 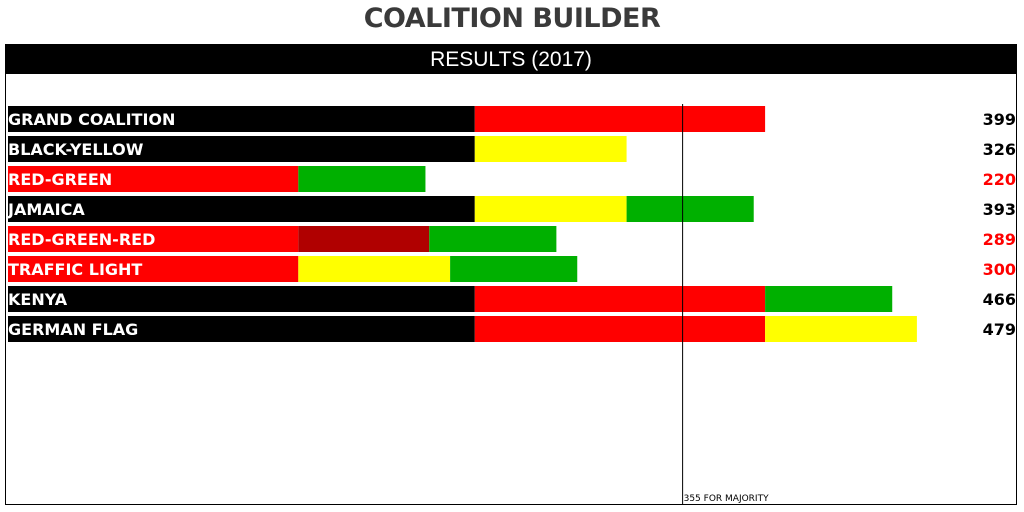 What do you see at coordinates (999, 179) in the screenshot?
I see `value-label: 220` at bounding box center [999, 179].